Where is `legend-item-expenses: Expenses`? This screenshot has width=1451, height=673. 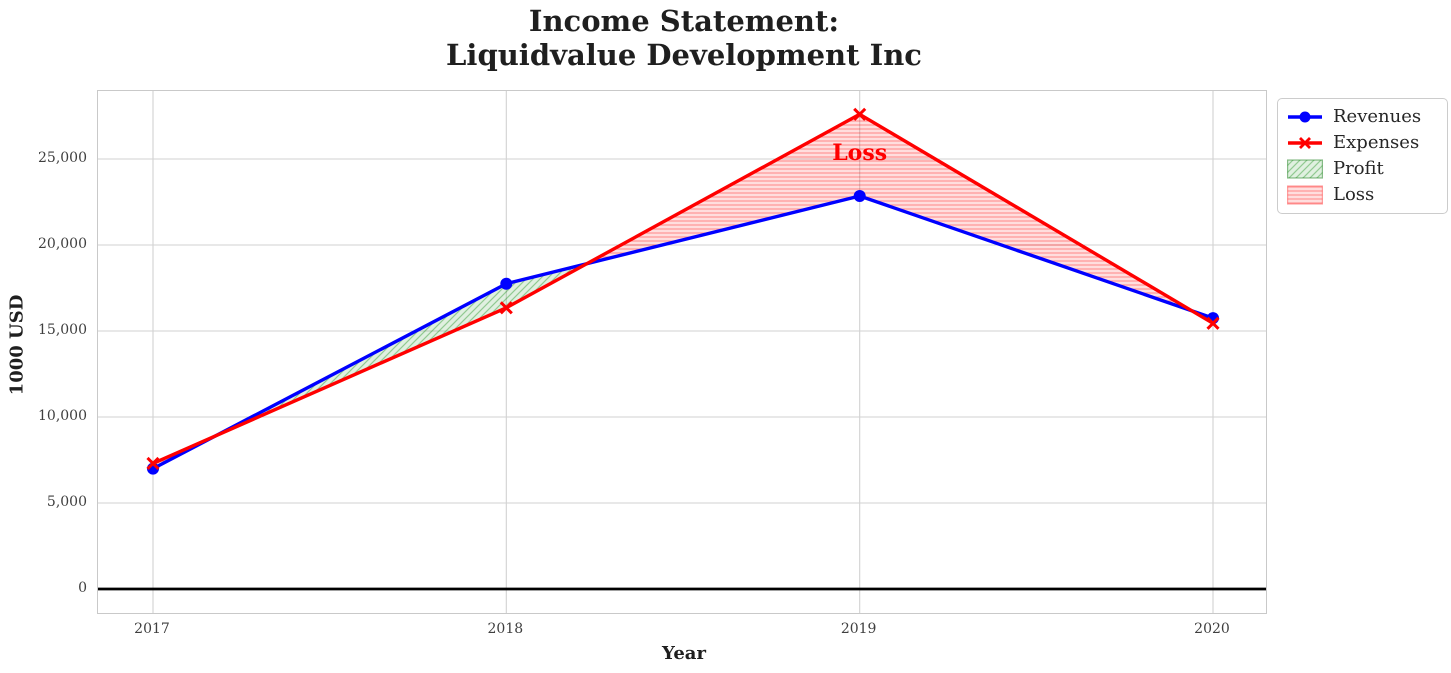 legend-item-expenses: Expenses is located at coordinates (1362, 143).